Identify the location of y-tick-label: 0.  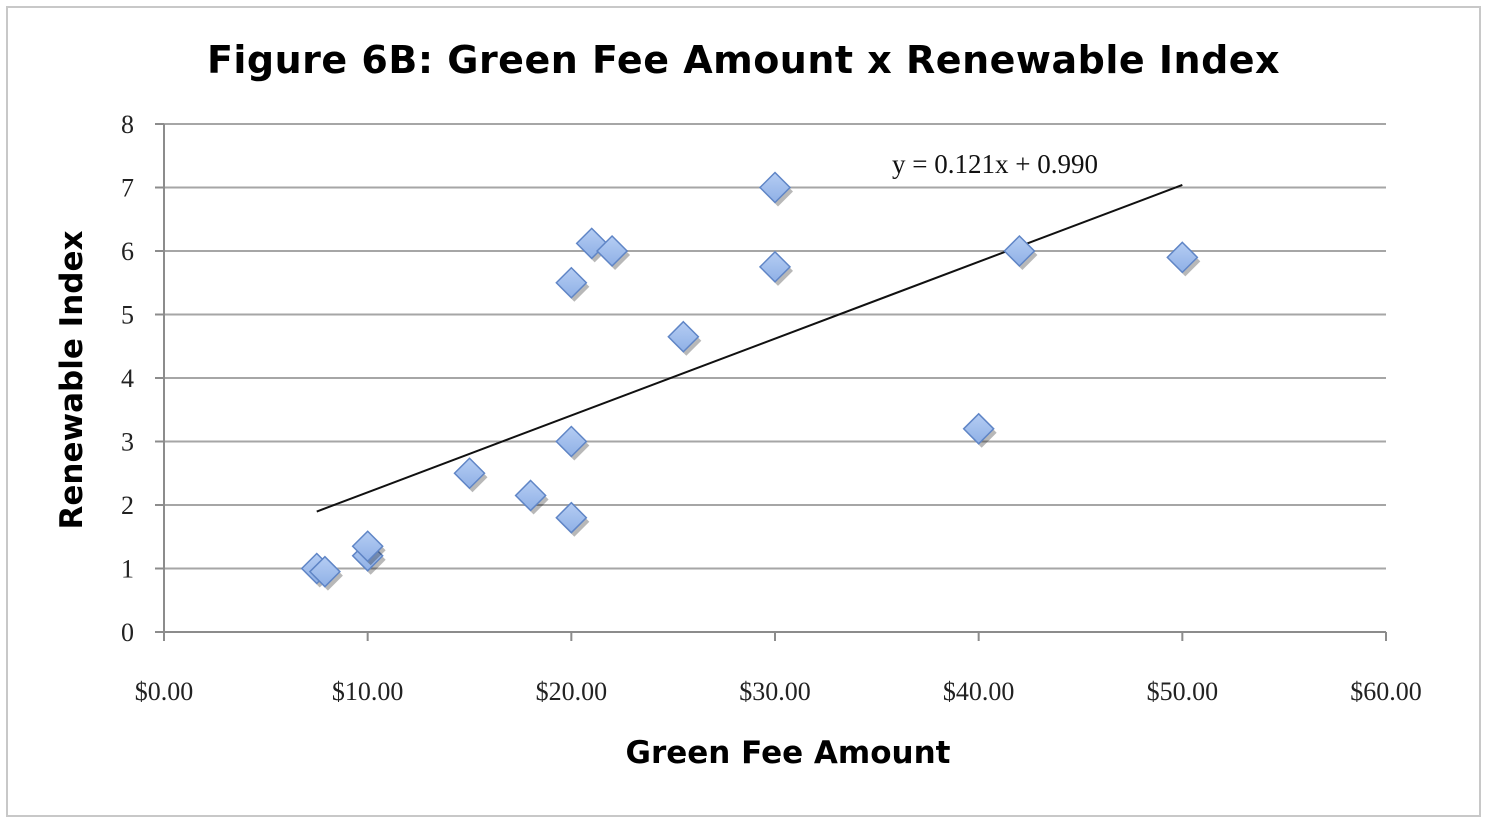
(127, 632).